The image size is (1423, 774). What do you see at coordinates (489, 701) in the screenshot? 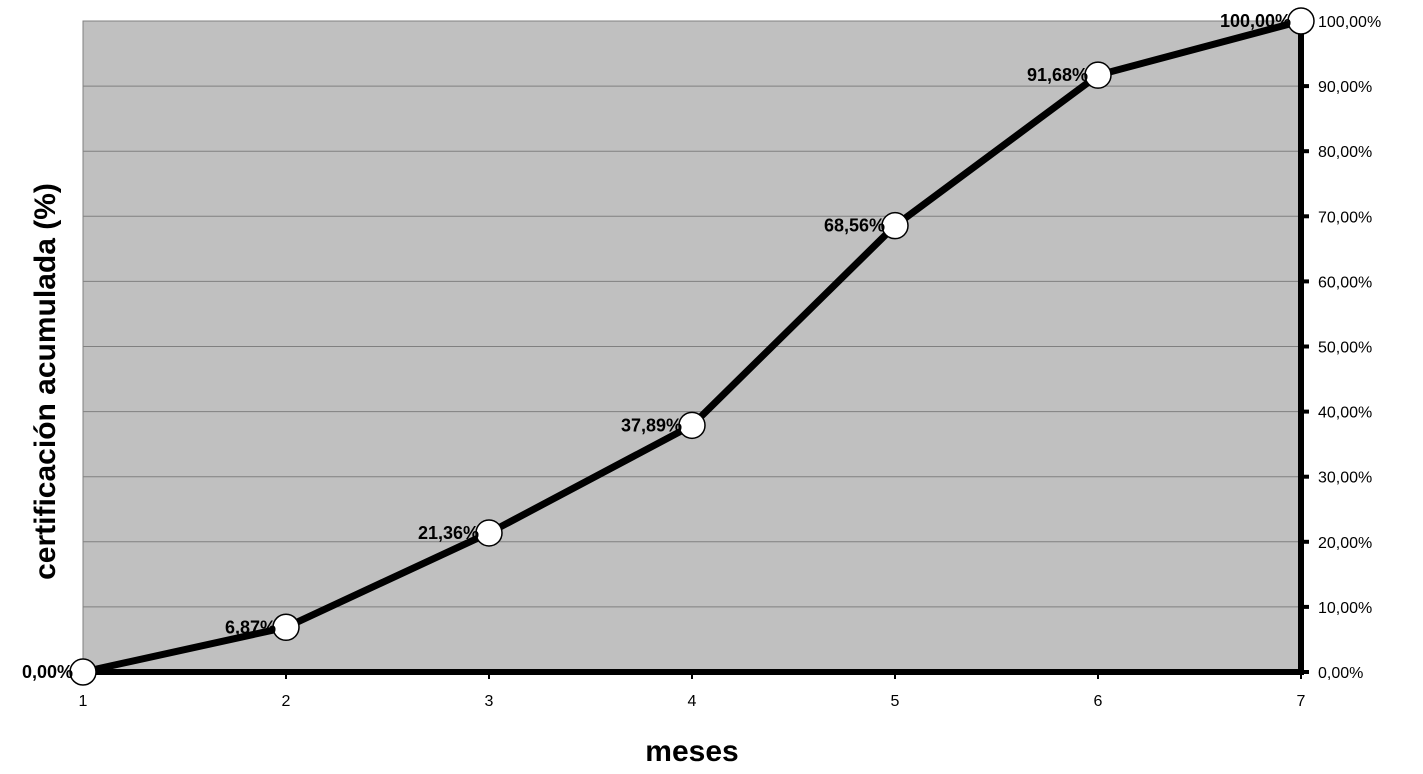
I see `x-tick-label-2: 3` at bounding box center [489, 701].